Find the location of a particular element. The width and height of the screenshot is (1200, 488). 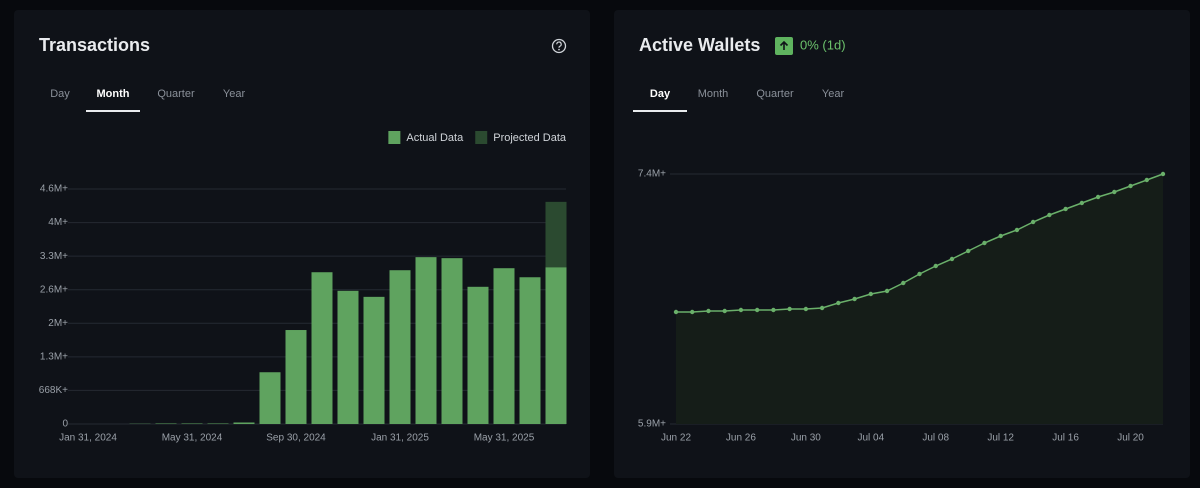

legend-label: Projected Data is located at coordinates (530, 138).